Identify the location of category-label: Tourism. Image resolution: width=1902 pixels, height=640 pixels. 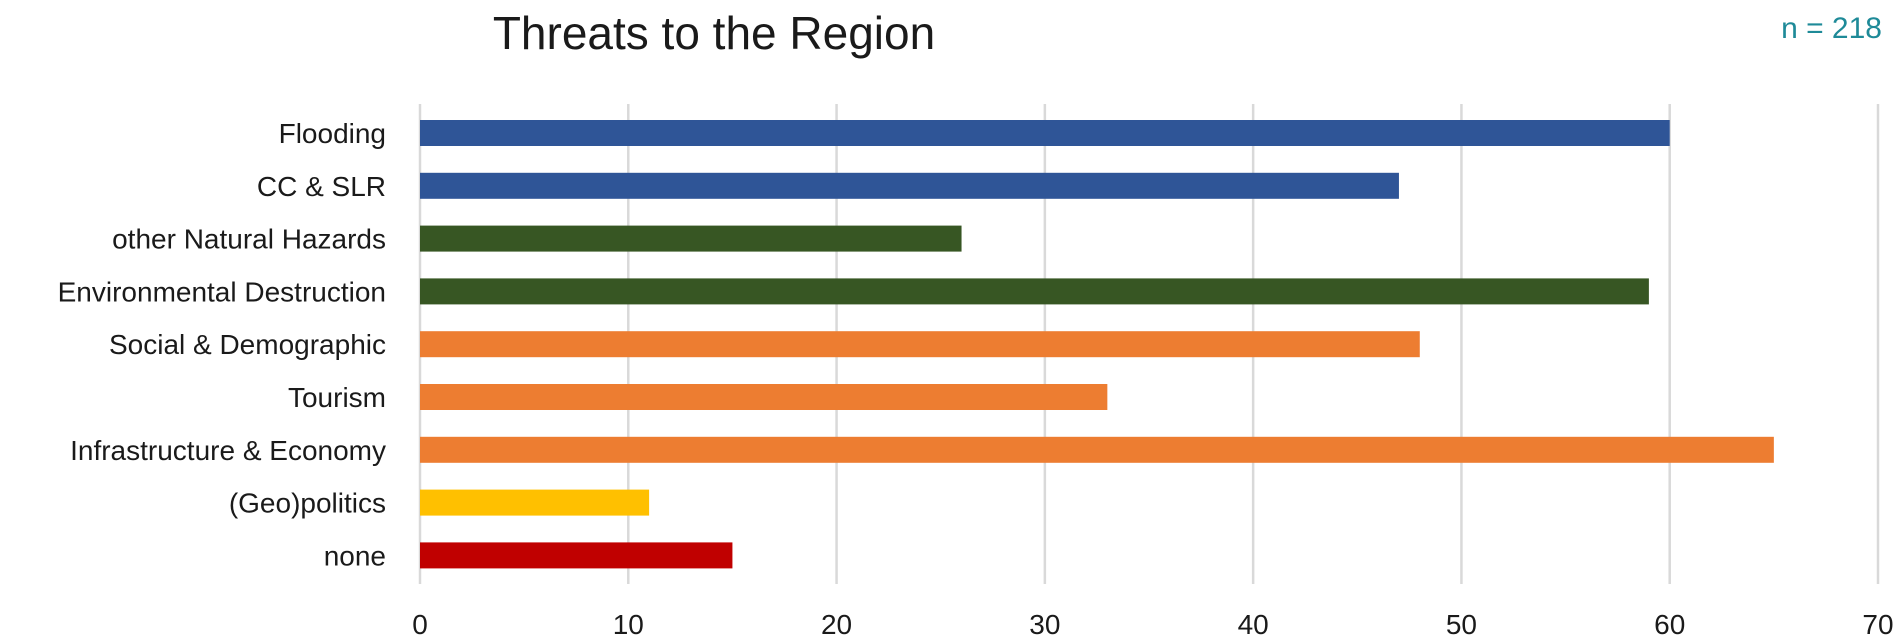
(337, 397).